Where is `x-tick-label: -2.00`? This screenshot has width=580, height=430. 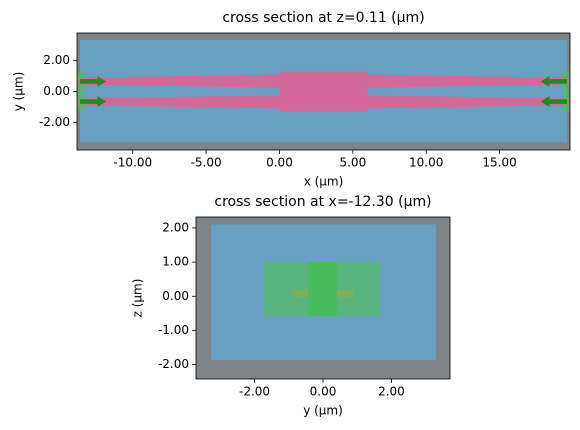 x-tick-label: -2.00 is located at coordinates (254, 392).